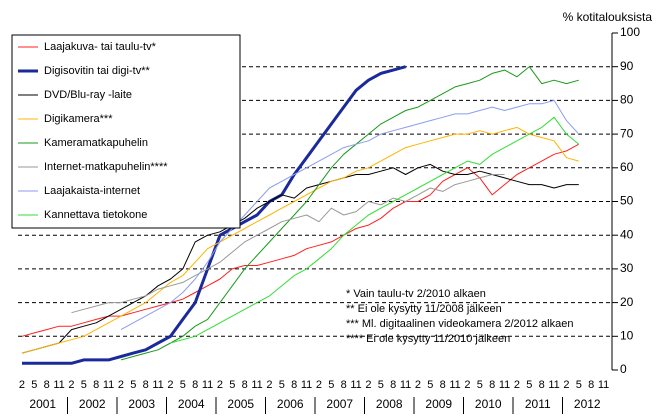  What do you see at coordinates (627, 302) in the screenshot?
I see `y-tick-label: 20` at bounding box center [627, 302].